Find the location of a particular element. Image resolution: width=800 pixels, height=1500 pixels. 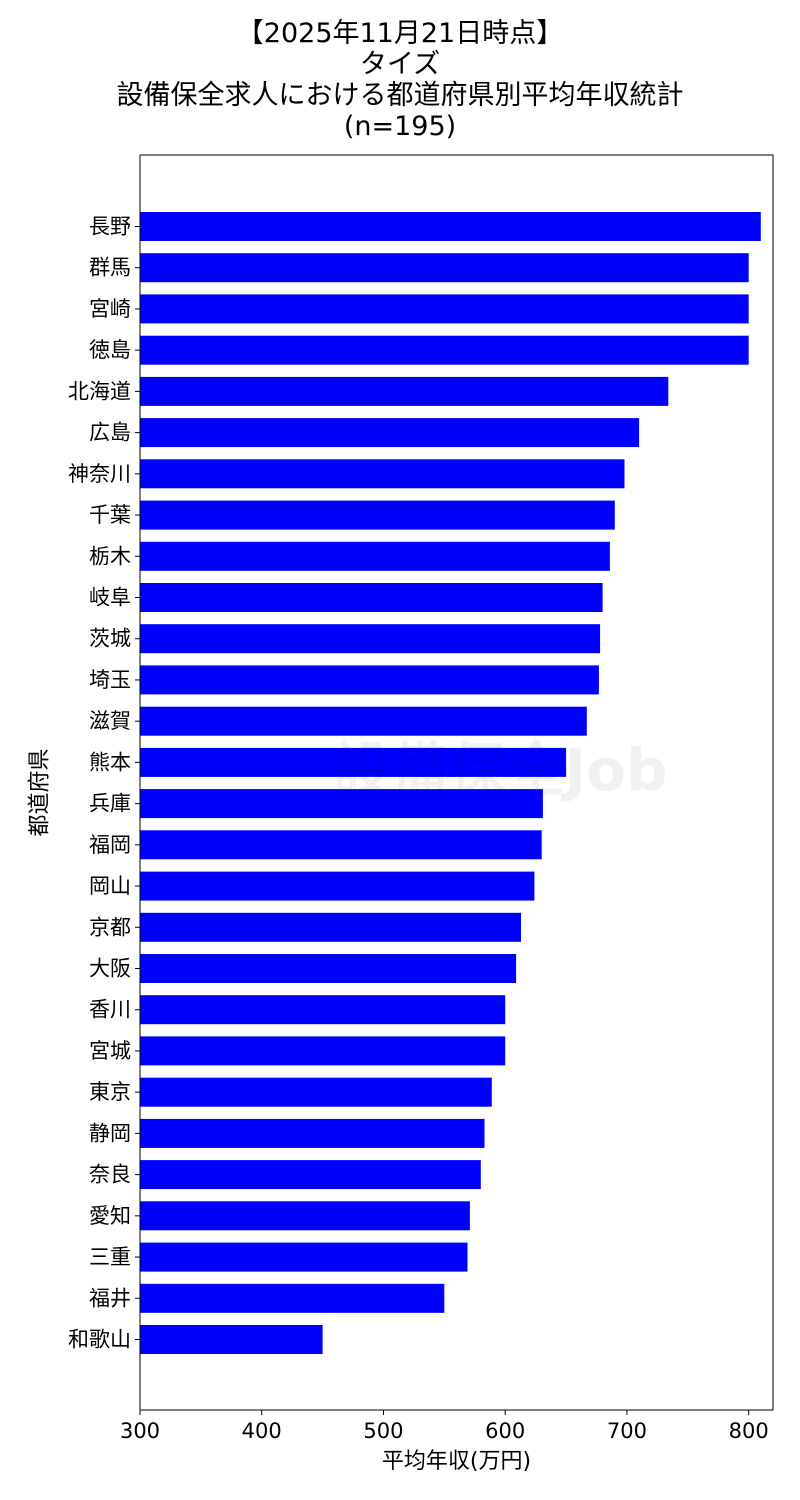

y-tick-label: 広島 is located at coordinates (110, 433).